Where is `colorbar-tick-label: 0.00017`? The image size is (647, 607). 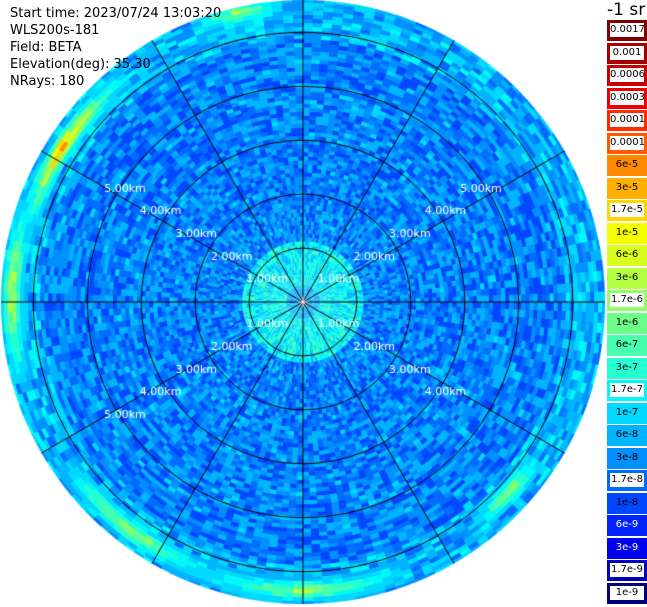
colorbar-tick-label: 0.00017 is located at coordinates (627, 120).